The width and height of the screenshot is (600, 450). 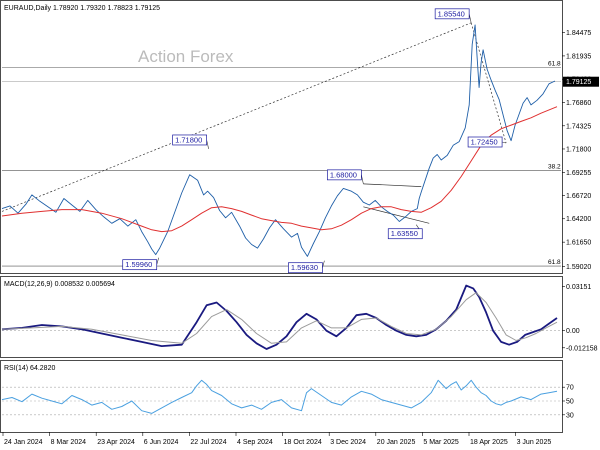 I want to click on y-tick-label: -0.012158, so click(x=582, y=348).